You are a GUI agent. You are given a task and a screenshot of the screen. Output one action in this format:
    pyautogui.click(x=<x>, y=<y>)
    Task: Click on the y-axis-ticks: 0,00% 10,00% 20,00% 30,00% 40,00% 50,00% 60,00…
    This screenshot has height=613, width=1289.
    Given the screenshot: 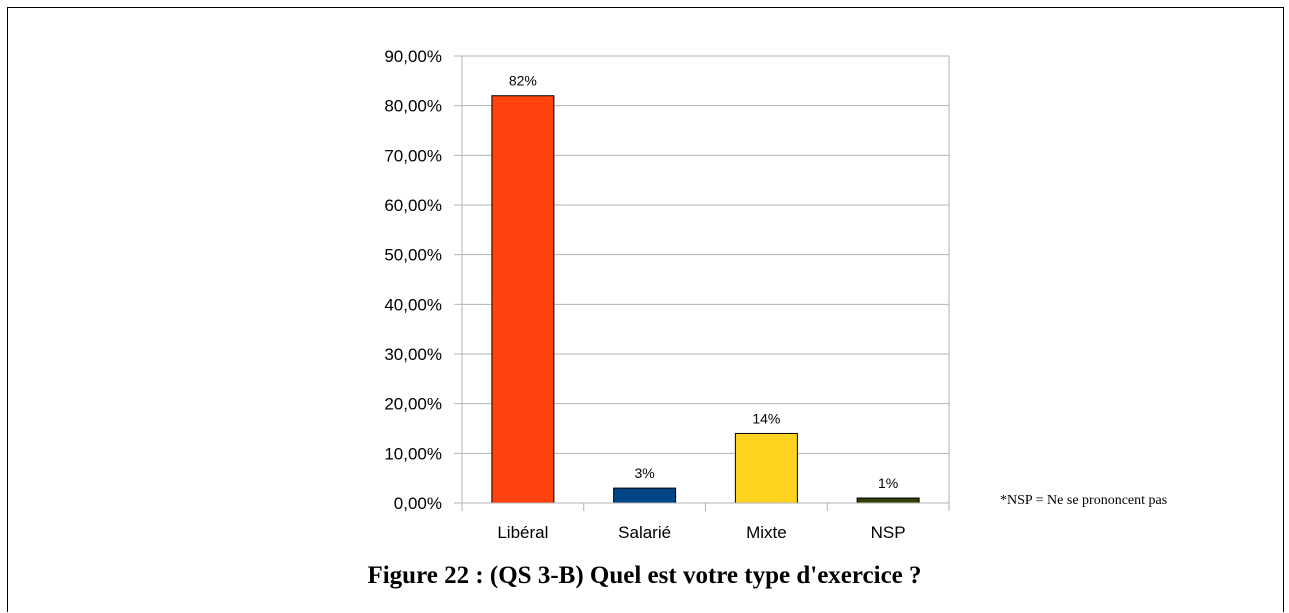 What is the action you would take?
    pyautogui.click(x=423, y=280)
    